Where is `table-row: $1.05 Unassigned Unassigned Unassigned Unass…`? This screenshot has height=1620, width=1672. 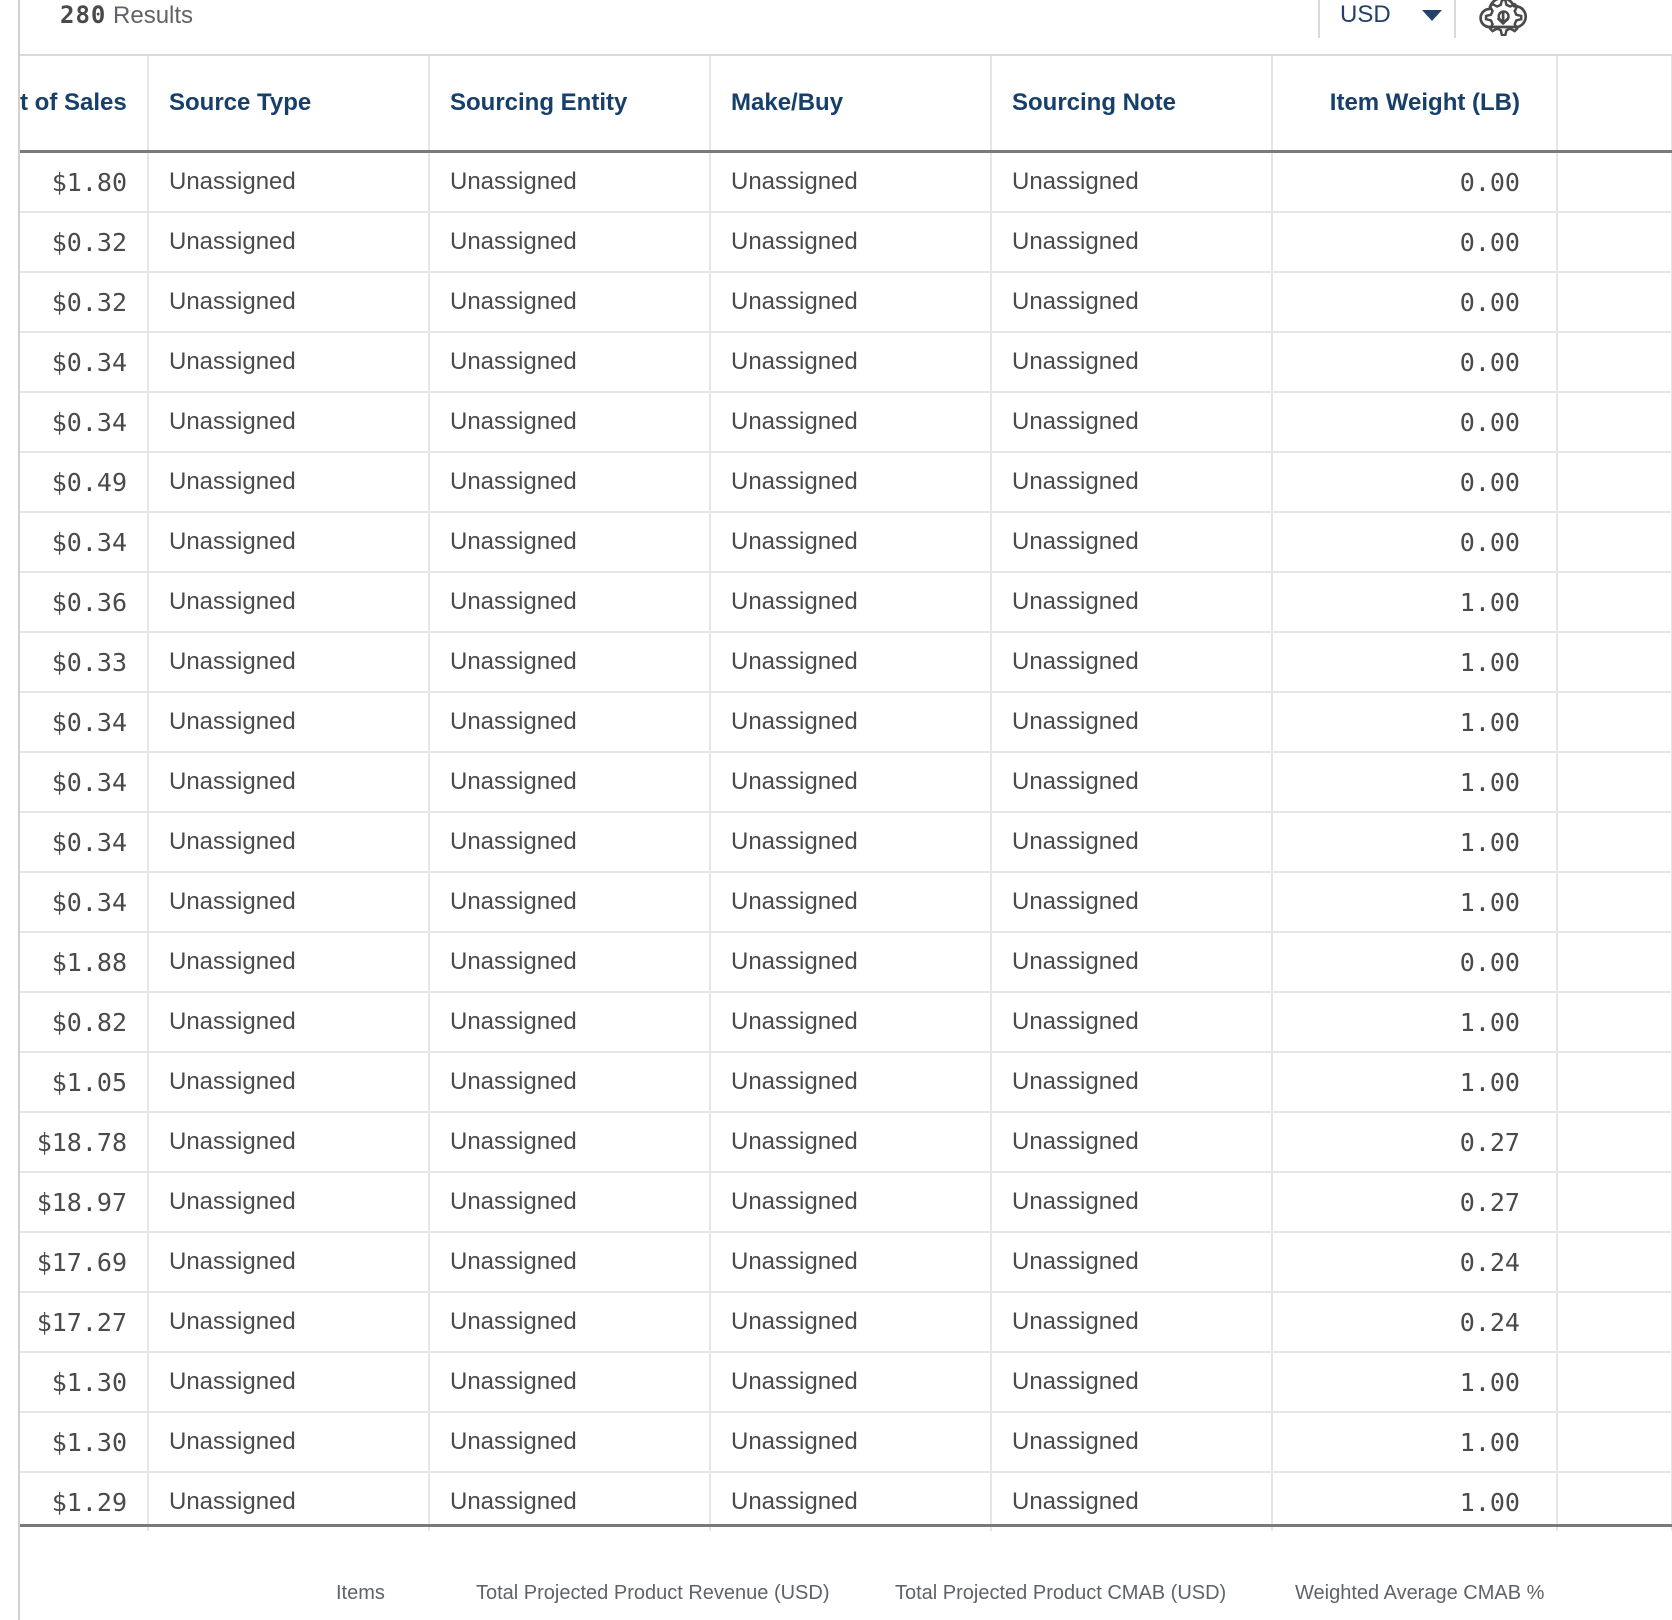 table-row: $1.05 Unassigned Unassigned Unassigned Unass… is located at coordinates (846, 1082).